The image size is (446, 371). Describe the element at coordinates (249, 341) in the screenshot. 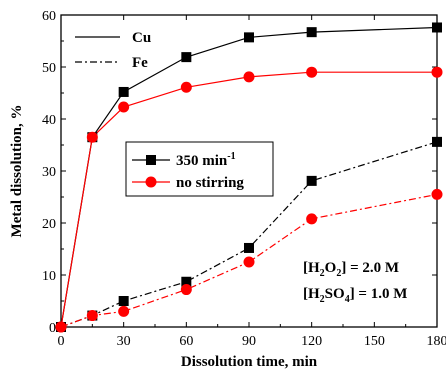

I see `x-tick-label: 90` at that location.